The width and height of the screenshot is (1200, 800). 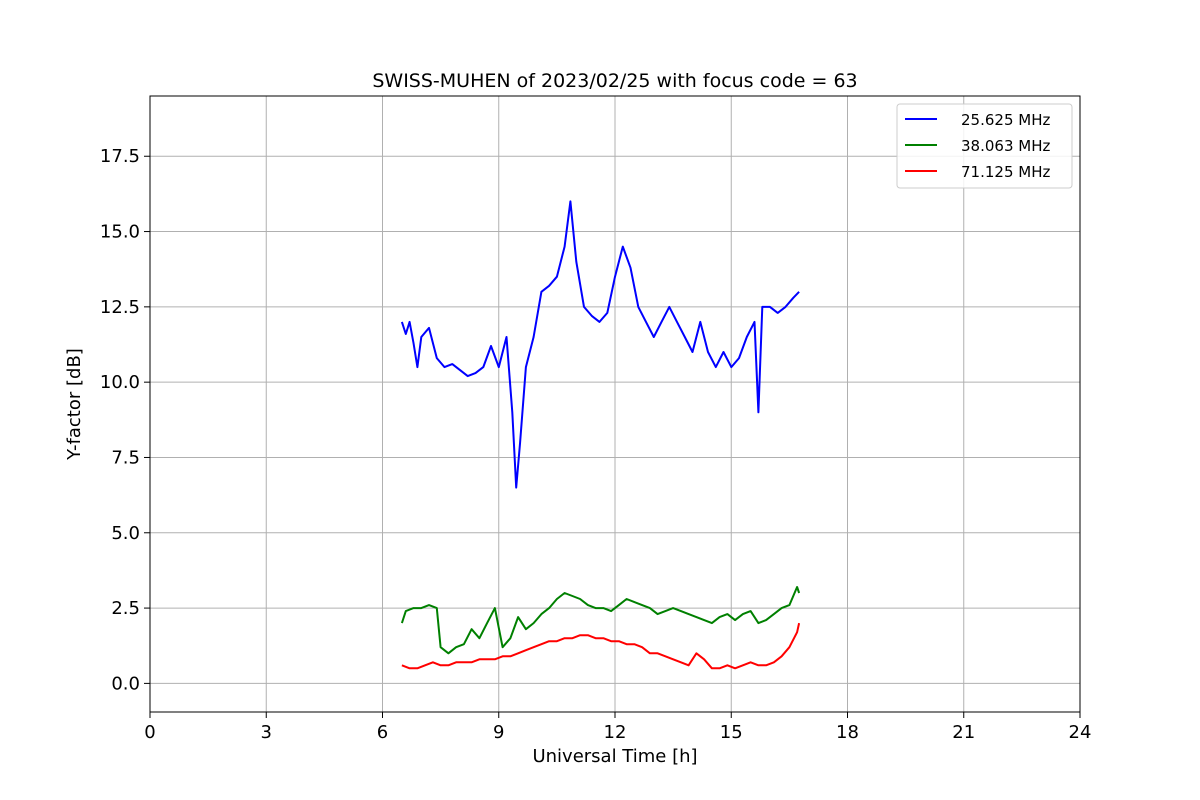 What do you see at coordinates (120, 382) in the screenshot?
I see `y-tick-label: 10.0` at bounding box center [120, 382].